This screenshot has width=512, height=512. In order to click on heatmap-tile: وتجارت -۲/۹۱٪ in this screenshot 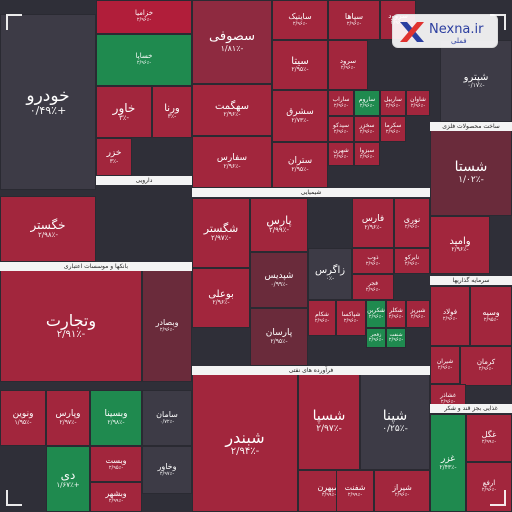, I will do `click(71, 326)`.